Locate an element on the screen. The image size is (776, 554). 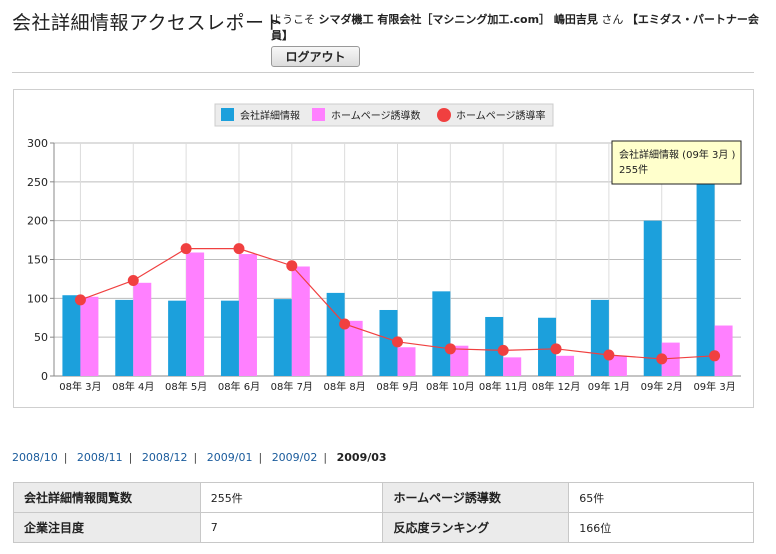
y-tick-label: 300 is located at coordinates (37, 143).